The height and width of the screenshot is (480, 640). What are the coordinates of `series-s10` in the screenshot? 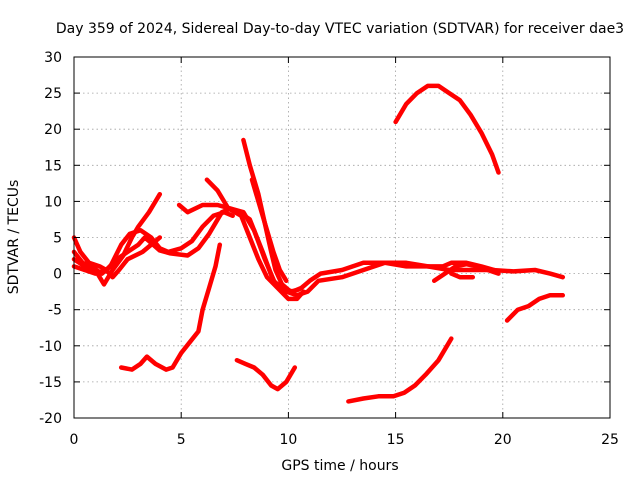 It's located at (462, 275).